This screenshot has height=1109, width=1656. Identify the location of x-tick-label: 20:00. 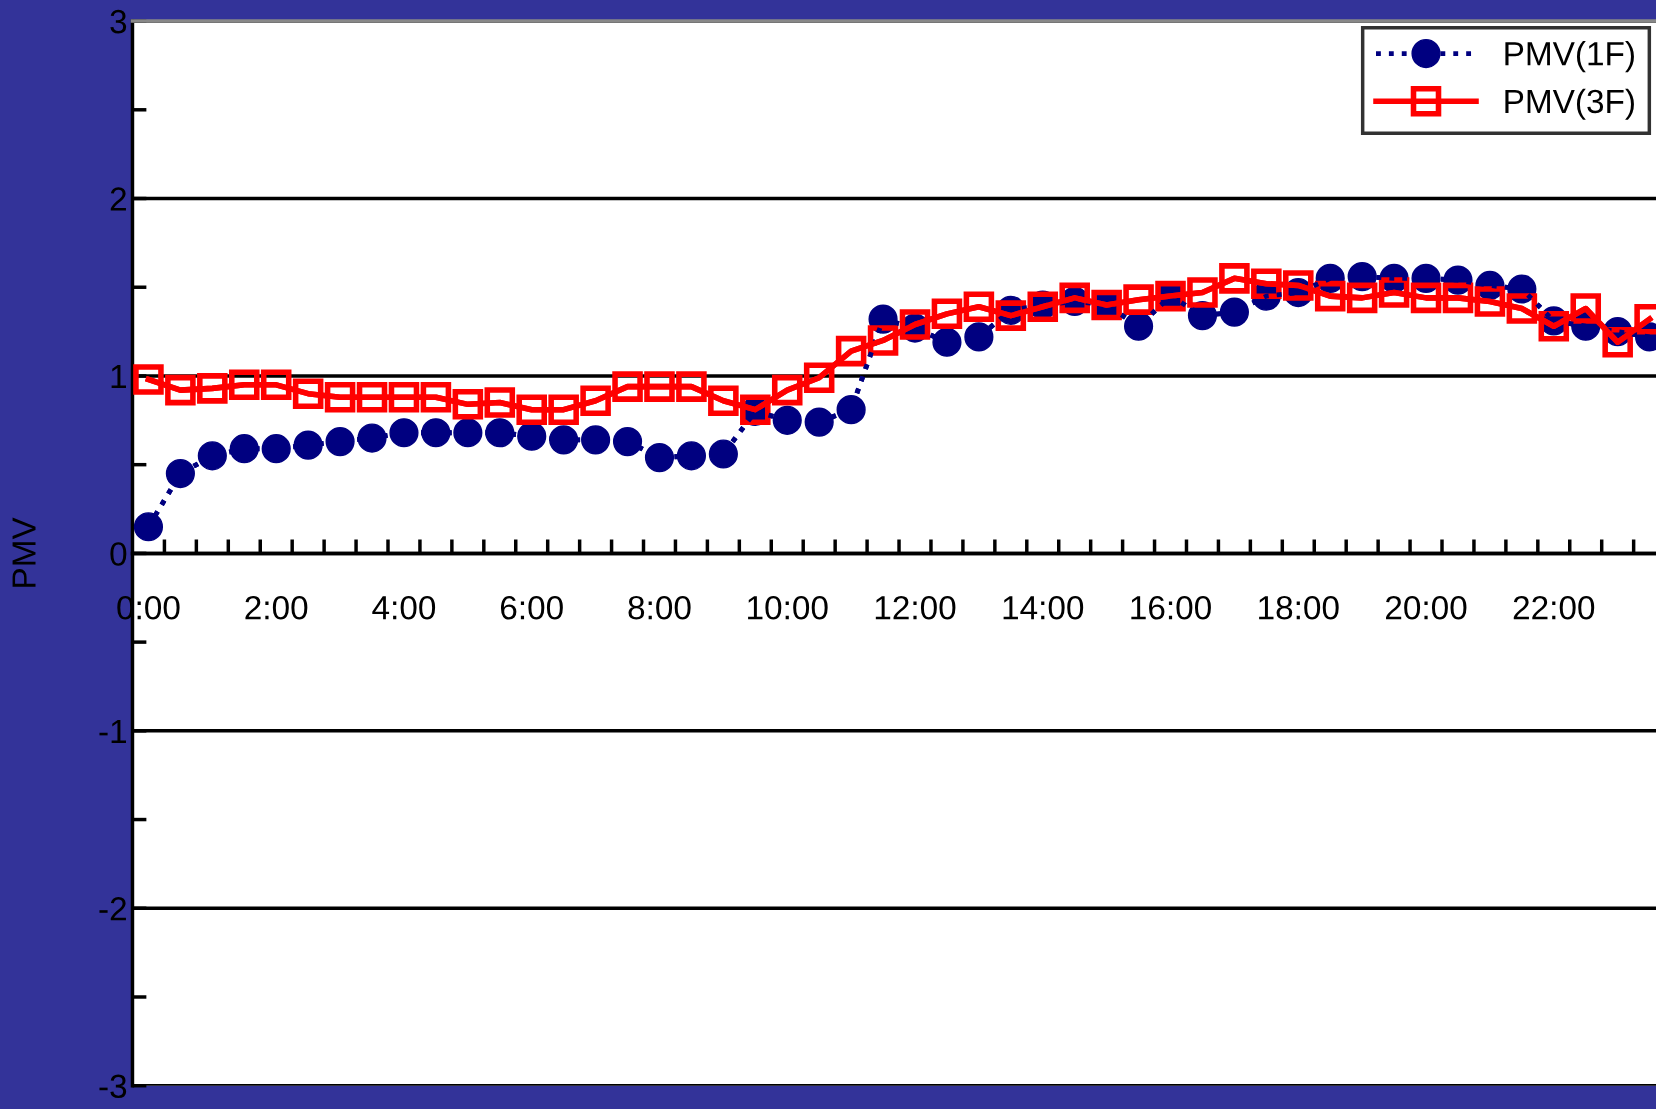
(1426, 607).